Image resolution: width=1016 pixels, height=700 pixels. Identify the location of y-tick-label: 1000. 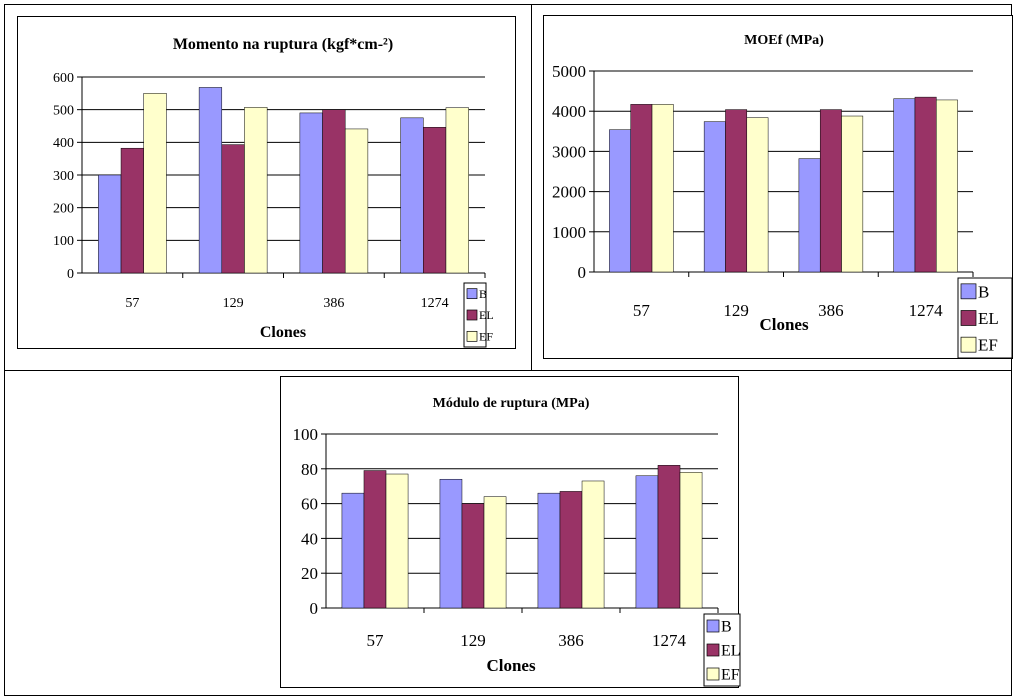
(569, 232).